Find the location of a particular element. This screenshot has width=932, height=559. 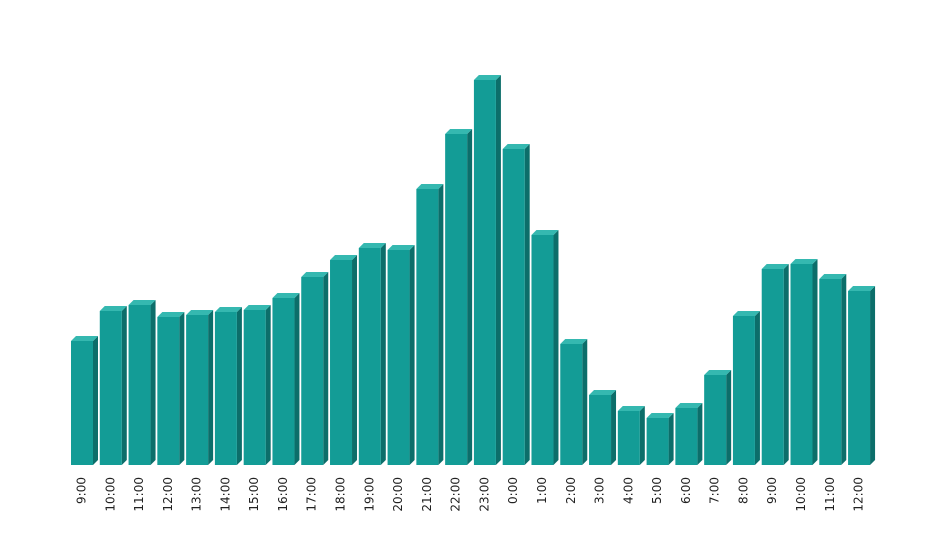

x-tick-label: 1:00 is located at coordinates (542, 490).